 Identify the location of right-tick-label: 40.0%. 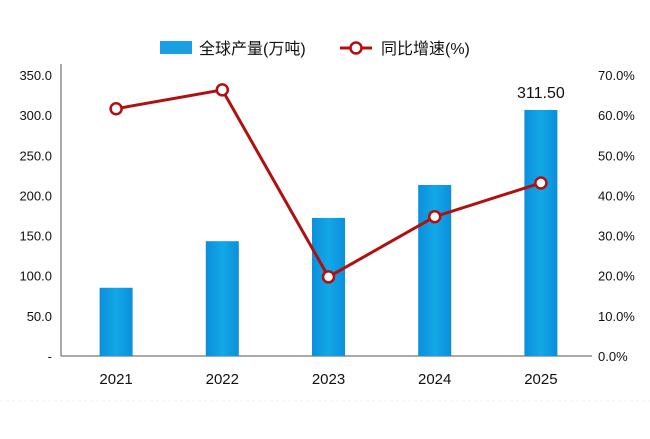
(616, 195).